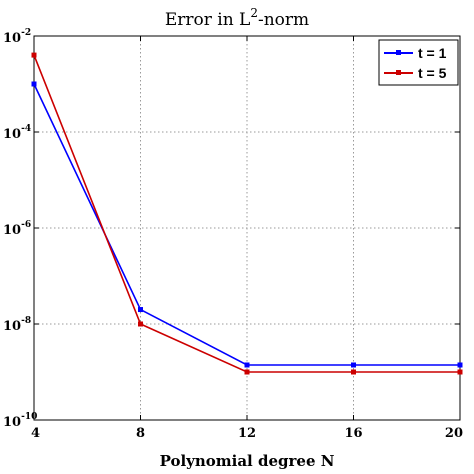 This screenshot has height=474, width=474. What do you see at coordinates (26, 321) in the screenshot?
I see `y-tick-label-exponent: -8` at bounding box center [26, 321].